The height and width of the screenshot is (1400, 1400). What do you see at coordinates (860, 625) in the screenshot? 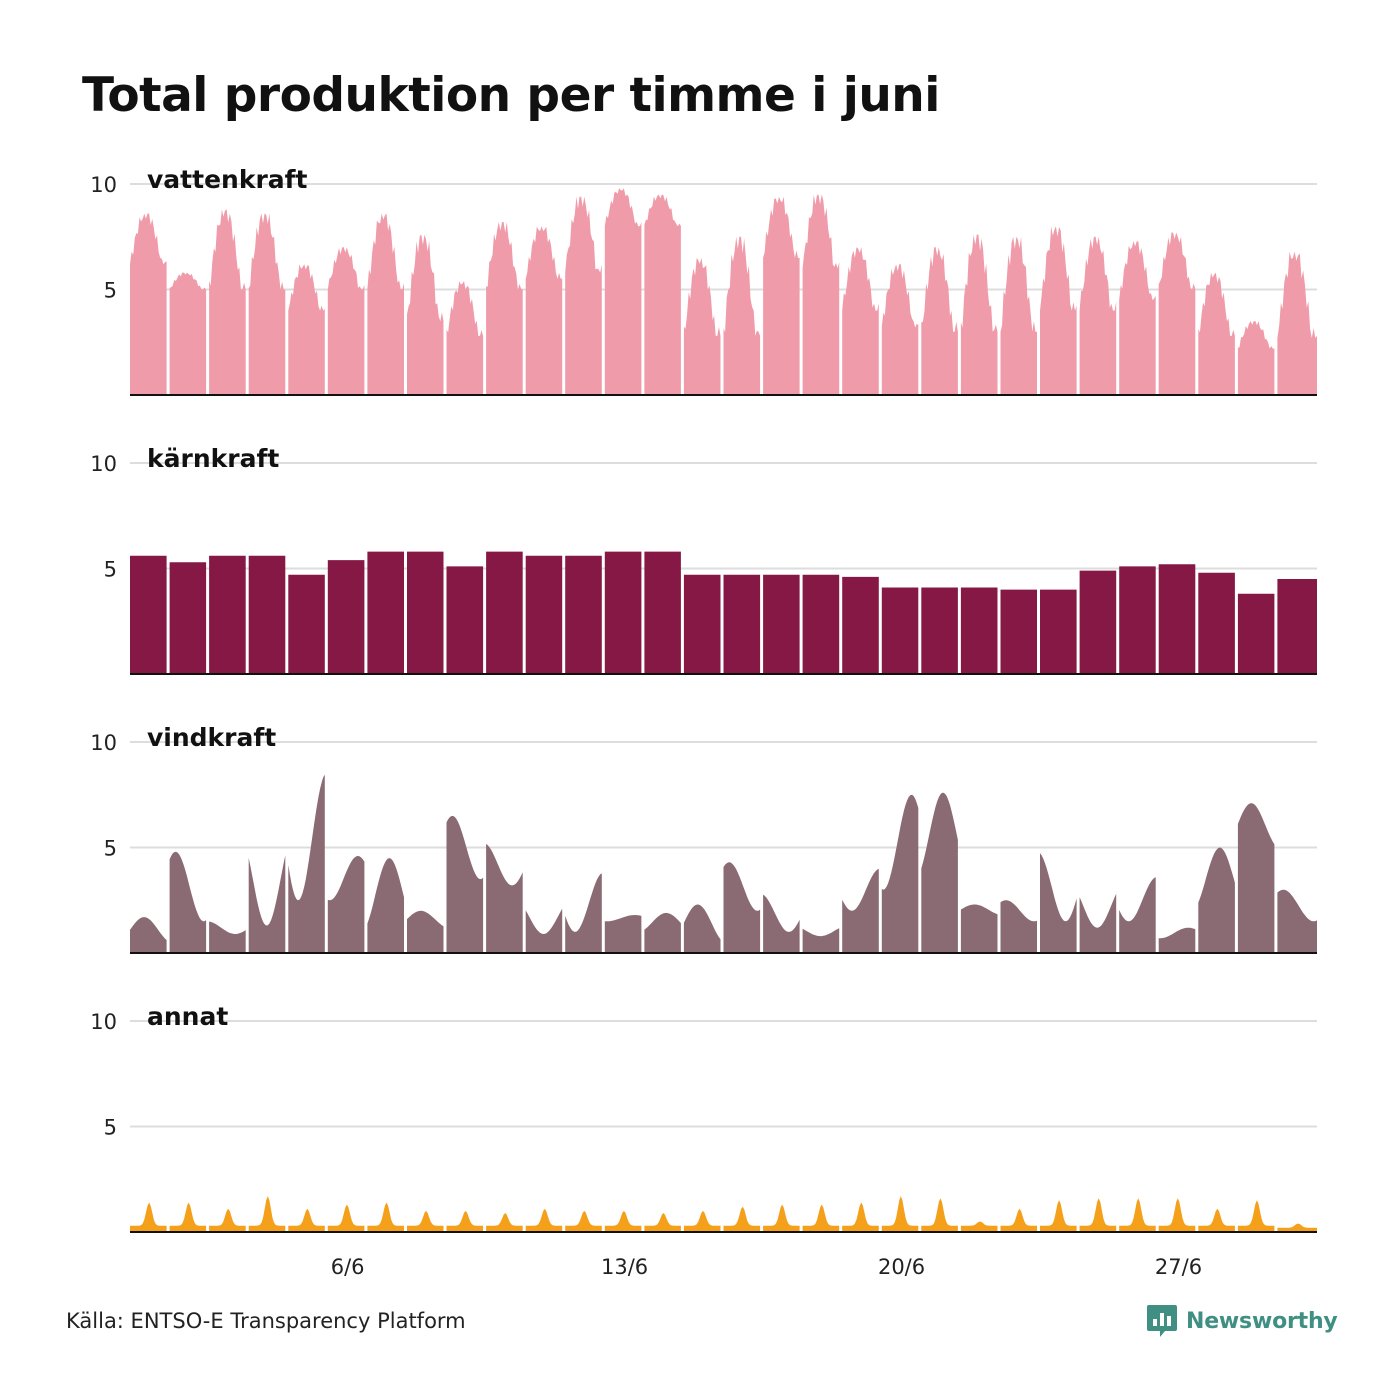
I see `area-kärnkraft-day-19` at bounding box center [860, 625].